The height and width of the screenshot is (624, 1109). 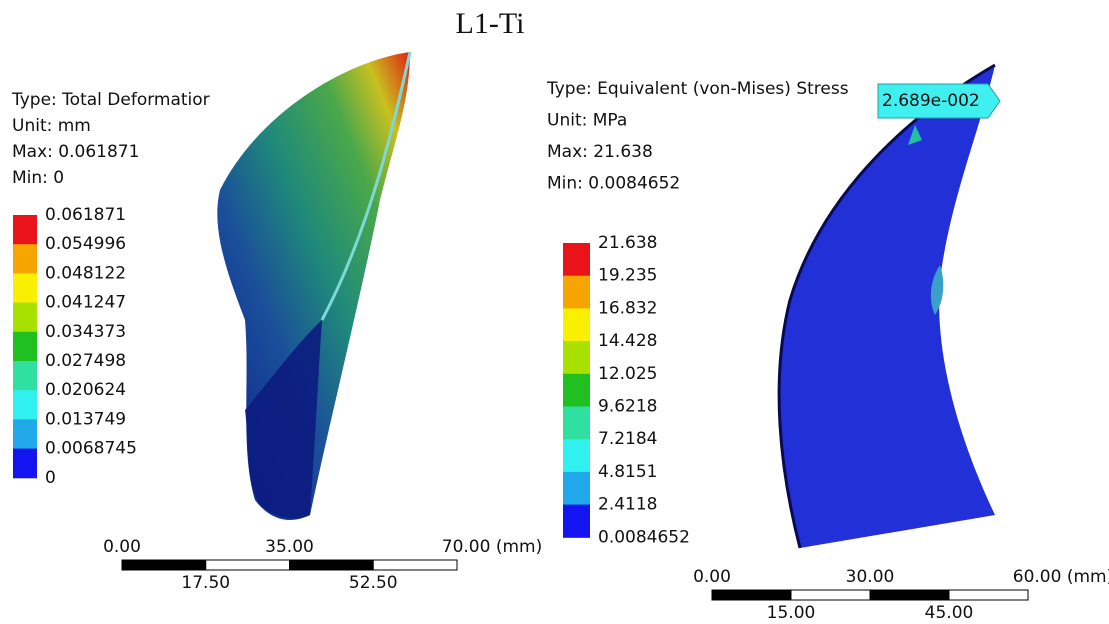 What do you see at coordinates (91, 449) in the screenshot?
I see `legend-label: 0.0068745` at bounding box center [91, 449].